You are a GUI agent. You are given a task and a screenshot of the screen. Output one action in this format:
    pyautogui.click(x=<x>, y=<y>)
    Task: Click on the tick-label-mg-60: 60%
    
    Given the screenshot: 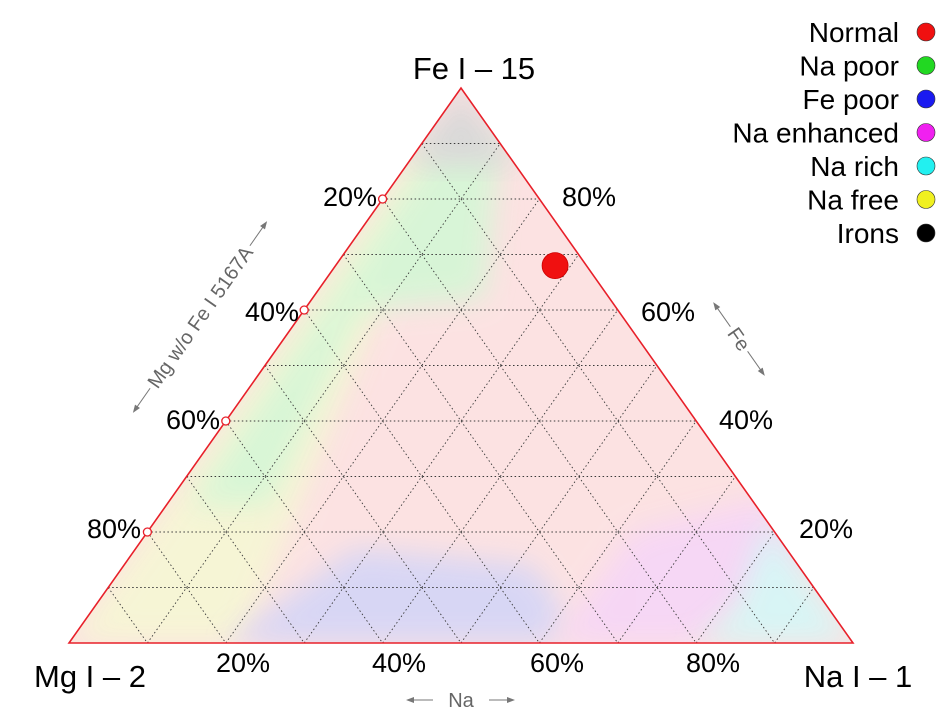 What is the action you would take?
    pyautogui.click(x=193, y=420)
    